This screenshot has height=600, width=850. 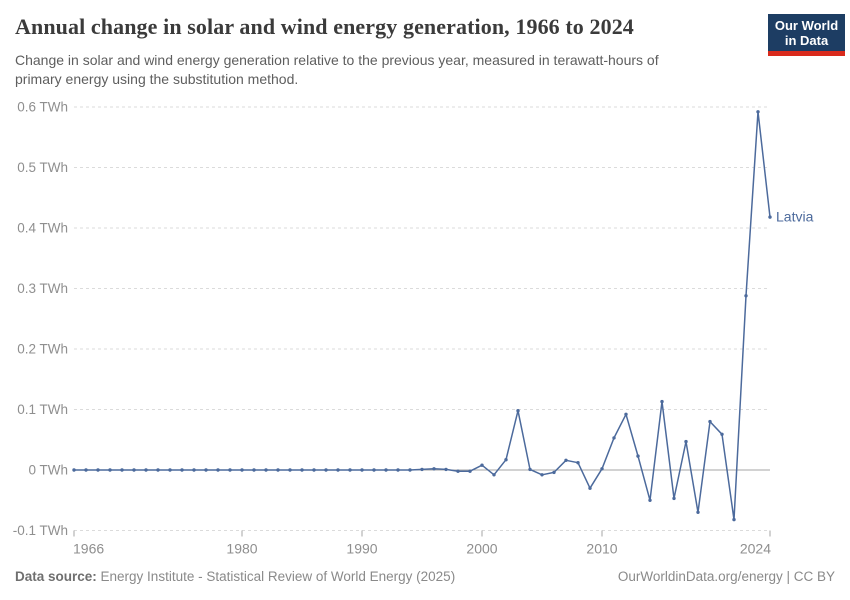 I want to click on y-axis-tick-label: 0.4 TWh, so click(x=42, y=228).